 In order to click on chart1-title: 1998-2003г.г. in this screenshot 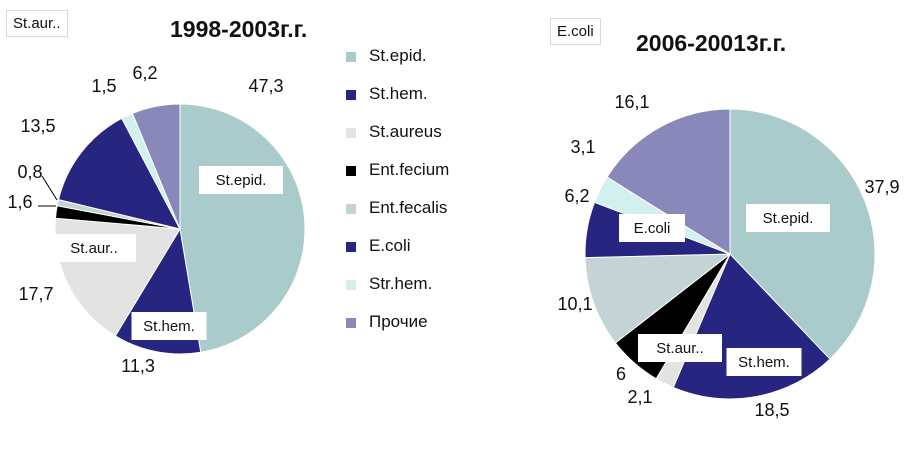, I will do `click(239, 29)`.